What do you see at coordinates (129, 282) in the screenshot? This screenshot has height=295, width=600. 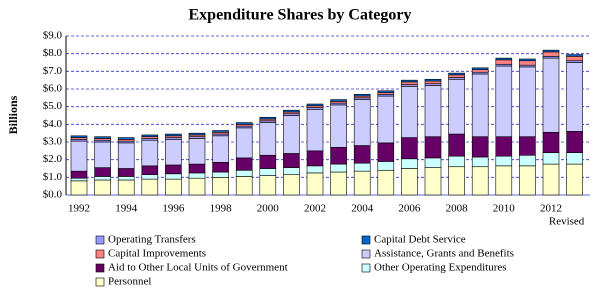 I see `legend-label: Personnel` at bounding box center [129, 282].